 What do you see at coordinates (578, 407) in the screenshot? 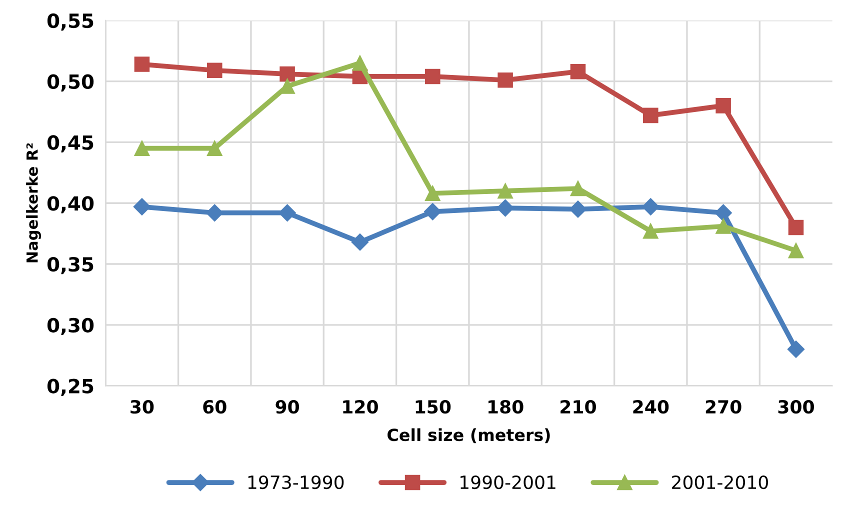
I see `x-tick-label: 210` at bounding box center [578, 407].